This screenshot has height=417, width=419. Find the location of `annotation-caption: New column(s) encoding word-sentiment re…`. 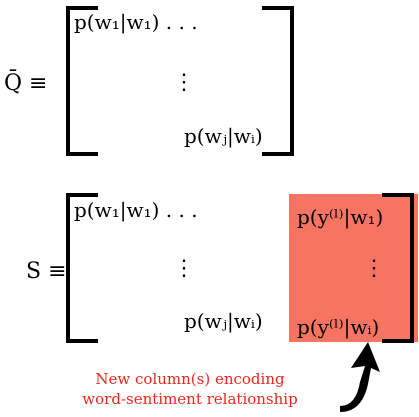

annotation-caption: New column(s) encoding word-sentiment re… is located at coordinates (190, 389).